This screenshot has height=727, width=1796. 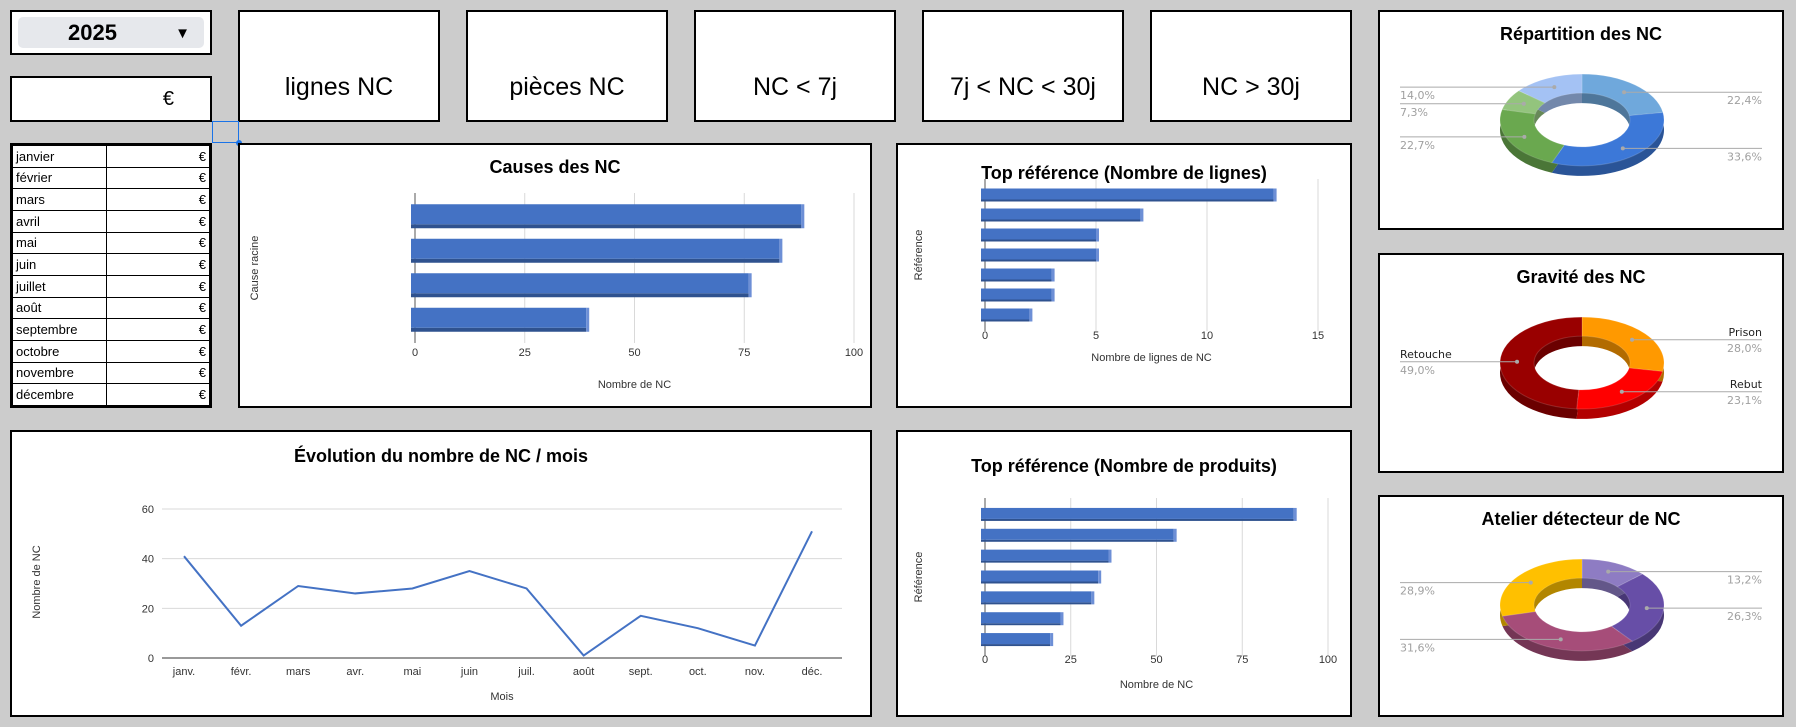 I want to click on tick-label: 60, so click(x=148, y=510).